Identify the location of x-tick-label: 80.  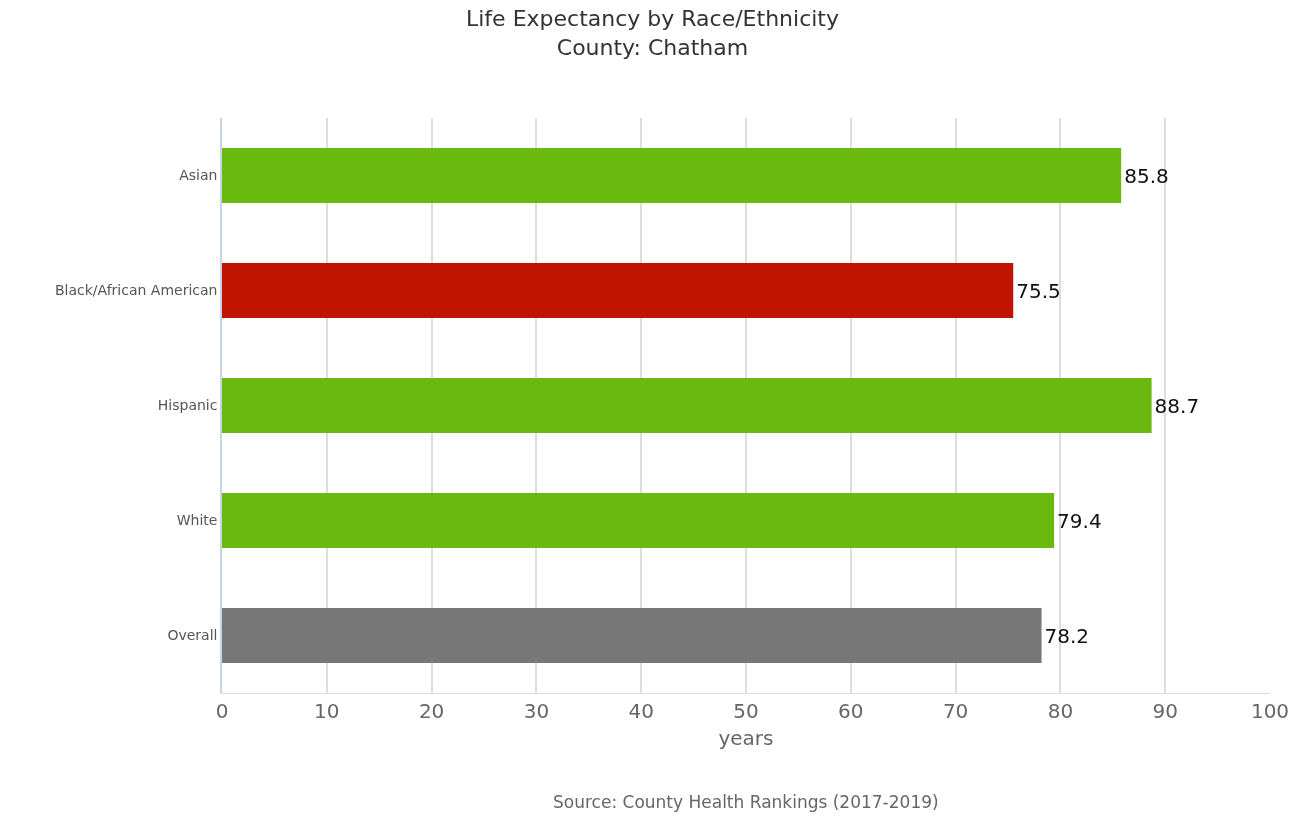
(1060, 711).